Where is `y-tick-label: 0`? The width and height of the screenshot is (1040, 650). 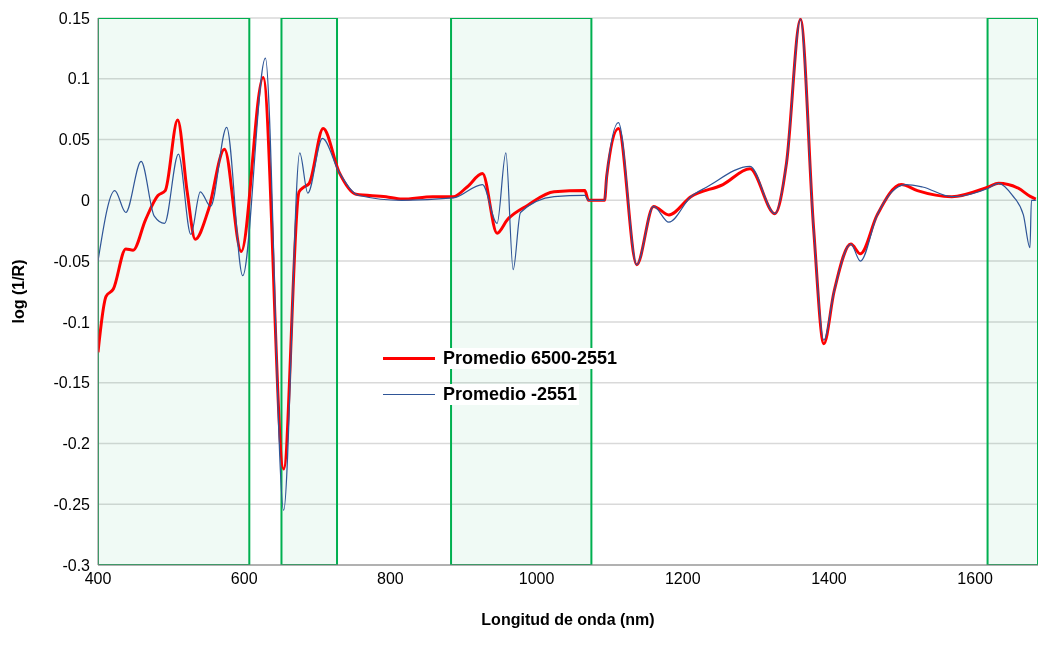 y-tick-label: 0 is located at coordinates (86, 201).